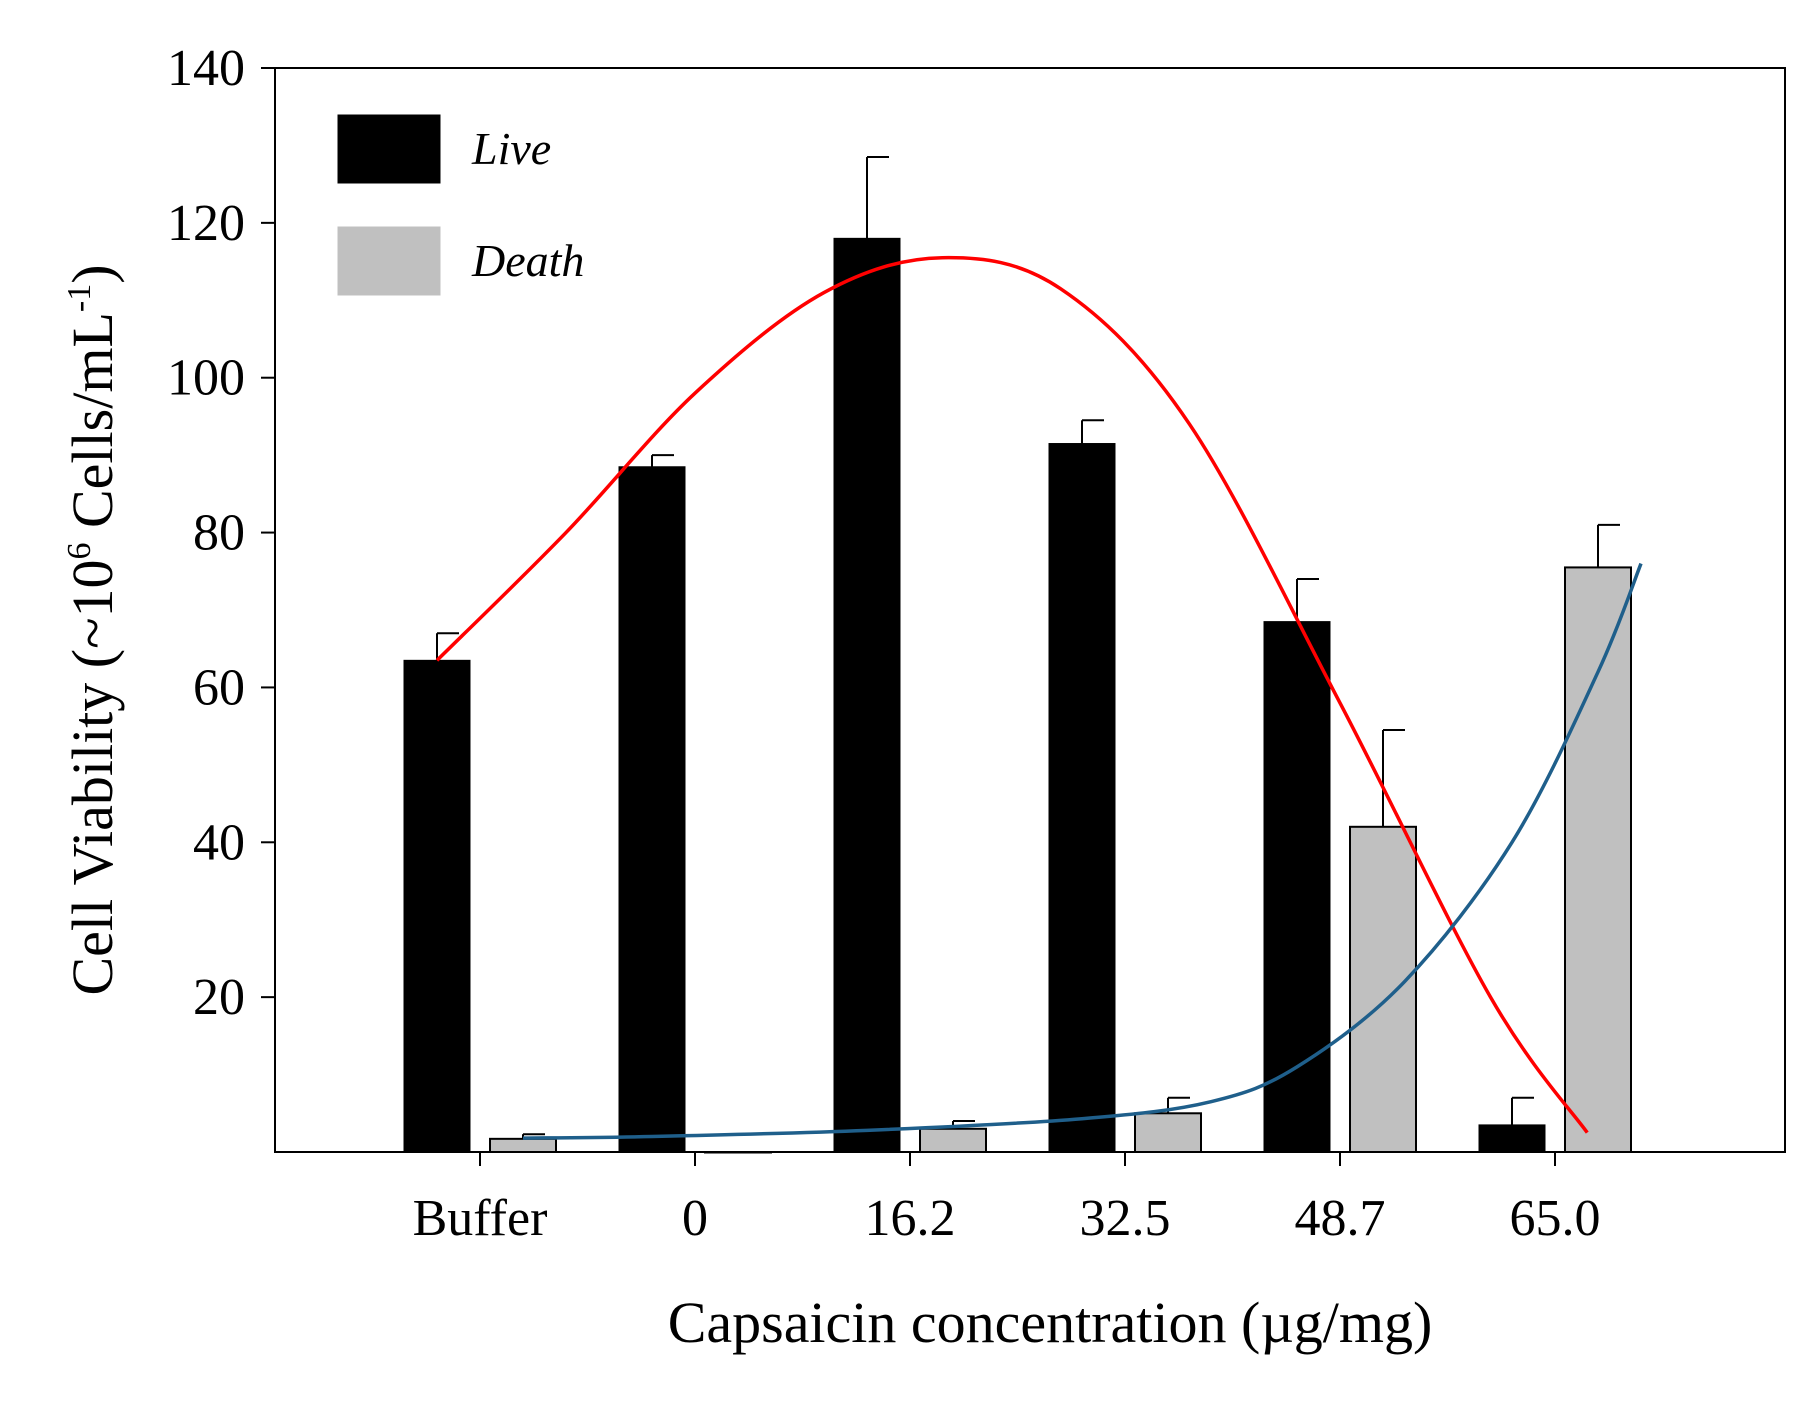 The height and width of the screenshot is (1402, 1816). What do you see at coordinates (695, 1218) in the screenshot?
I see `x-tick-label: 0` at bounding box center [695, 1218].